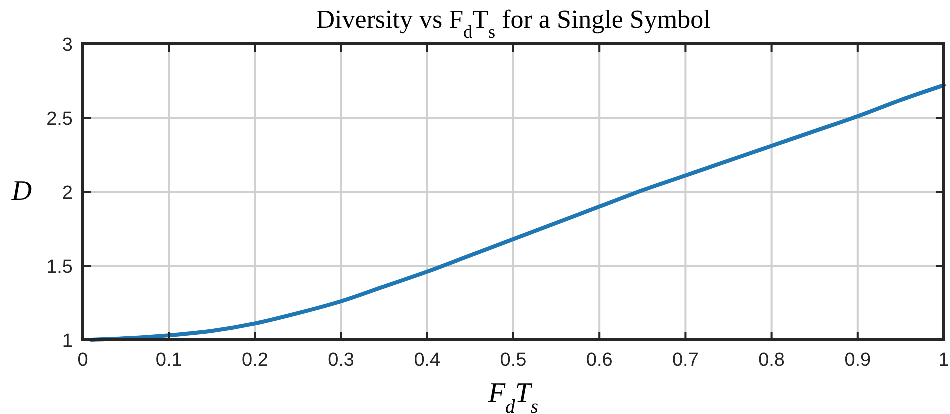  What do you see at coordinates (599, 360) in the screenshot?
I see `x-tick-label: 0.6` at bounding box center [599, 360].